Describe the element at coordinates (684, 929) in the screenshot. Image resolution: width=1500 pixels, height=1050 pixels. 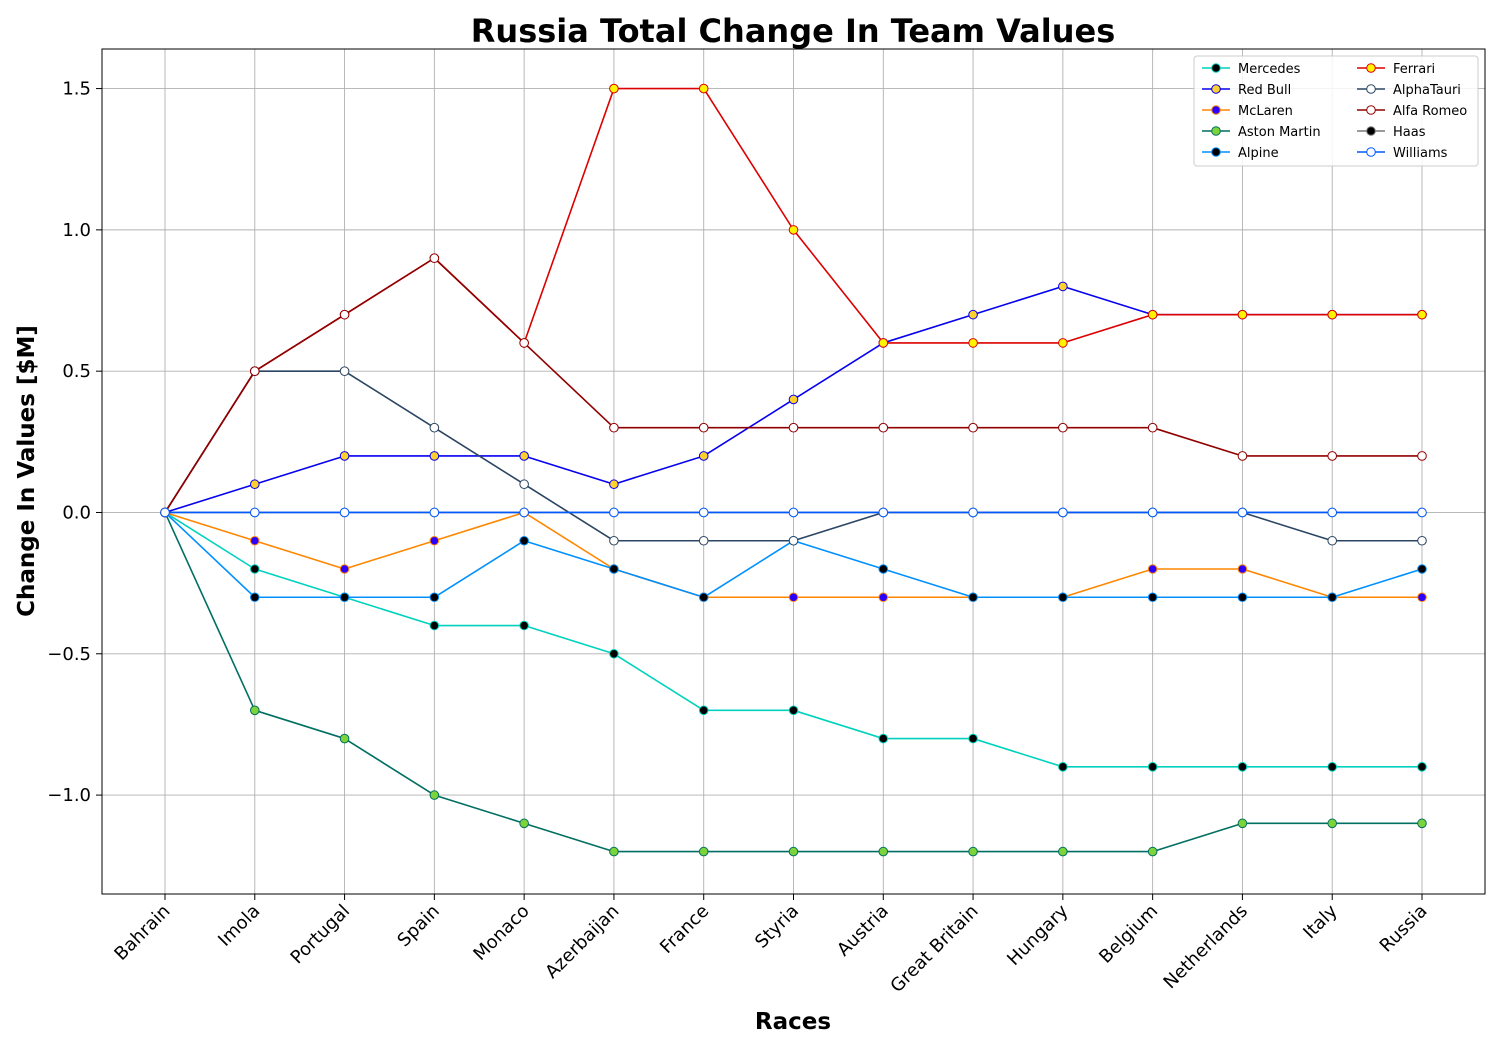
I see `x-tick-label: France` at that location.